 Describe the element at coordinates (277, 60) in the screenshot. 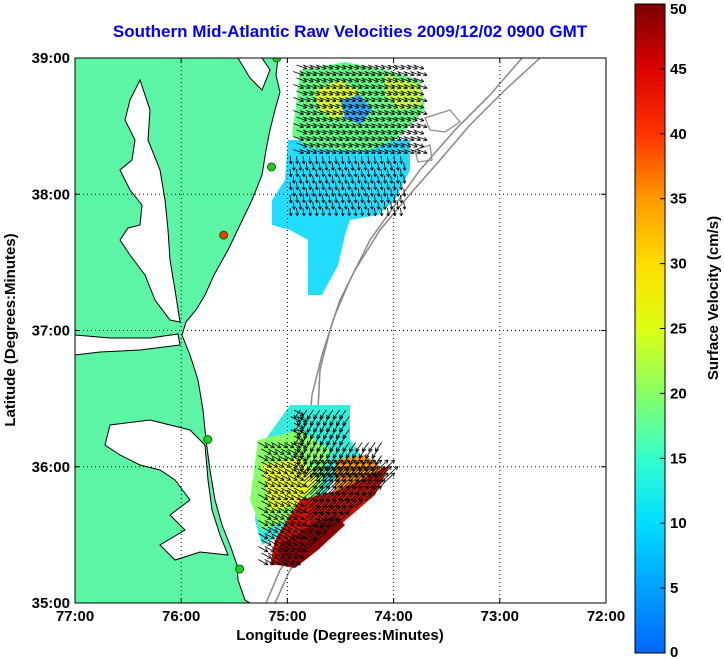

I see `radar-station-marker` at that location.